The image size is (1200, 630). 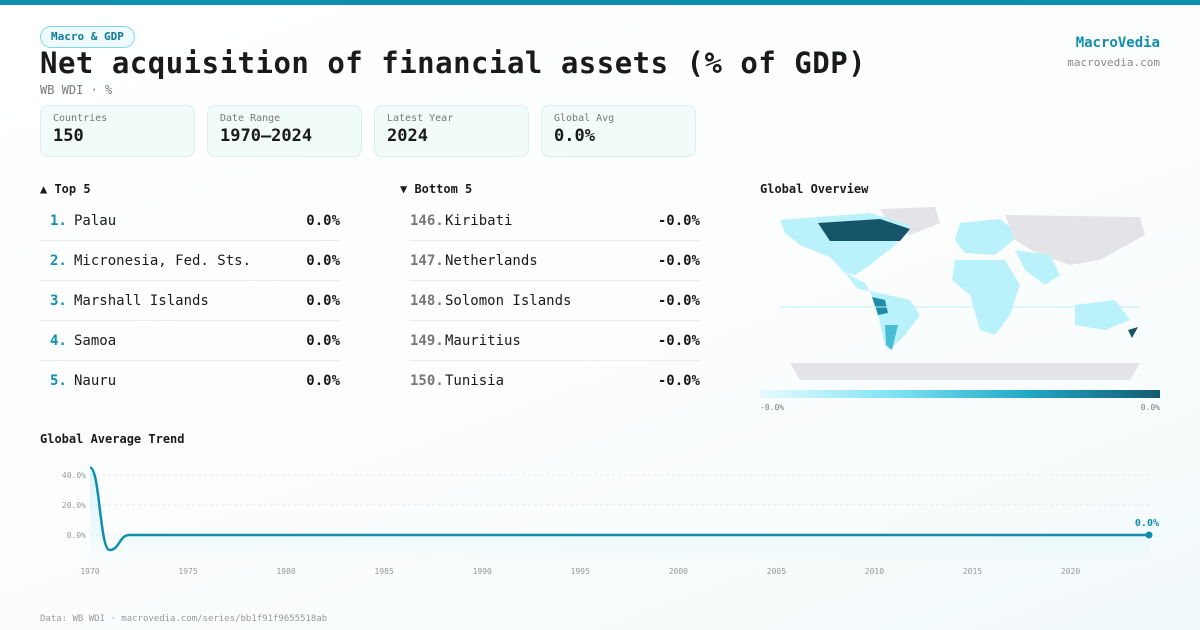 I want to click on stat-value: 2024, so click(x=407, y=136).